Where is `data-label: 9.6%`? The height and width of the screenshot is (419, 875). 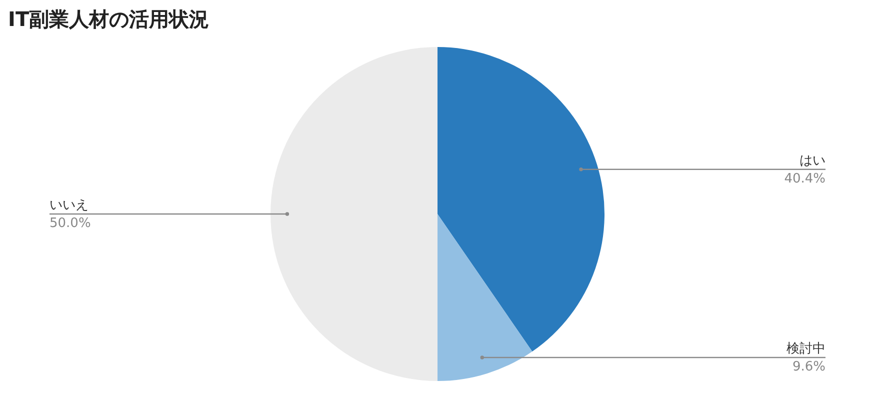
data-label: 9.6% is located at coordinates (809, 367).